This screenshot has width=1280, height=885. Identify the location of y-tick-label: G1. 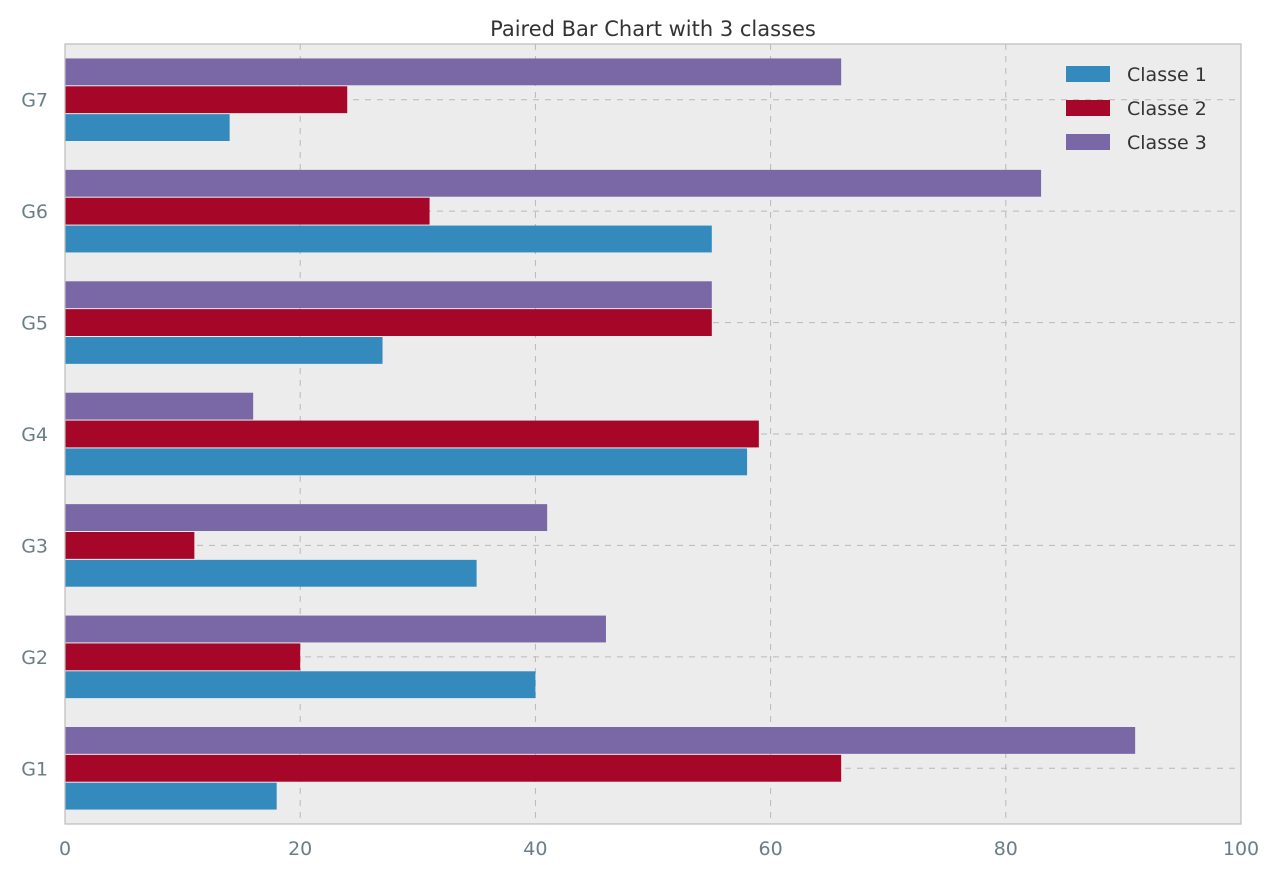
(34, 769).